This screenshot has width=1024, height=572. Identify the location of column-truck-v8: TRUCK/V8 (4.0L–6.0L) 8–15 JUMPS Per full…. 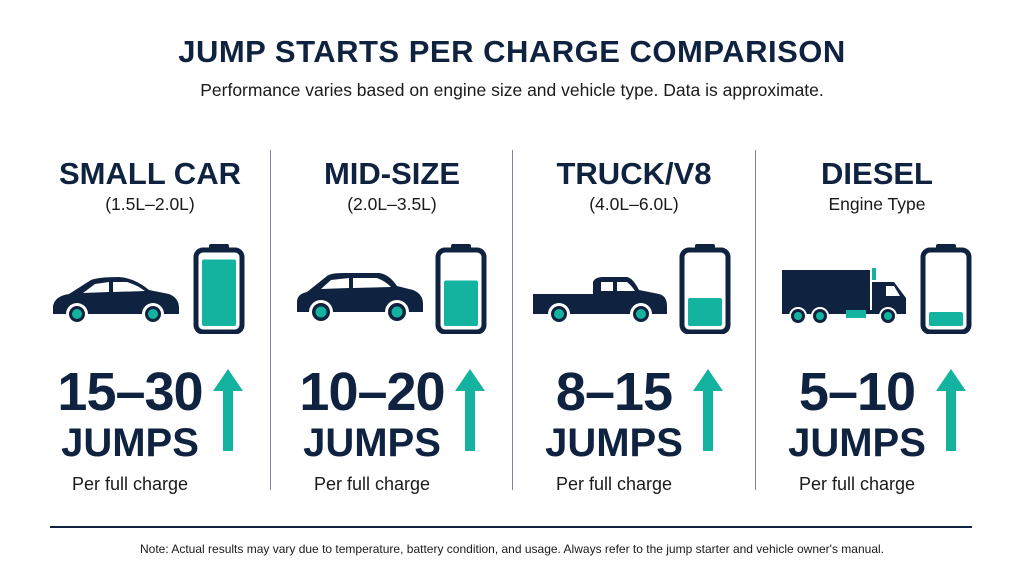
(634, 322).